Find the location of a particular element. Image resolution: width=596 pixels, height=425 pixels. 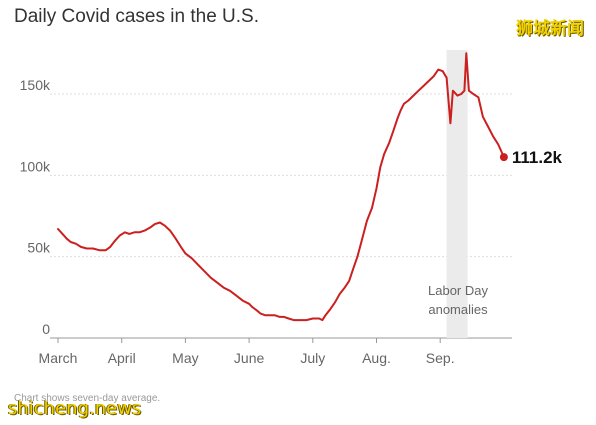

labor-day-band is located at coordinates (457, 194).